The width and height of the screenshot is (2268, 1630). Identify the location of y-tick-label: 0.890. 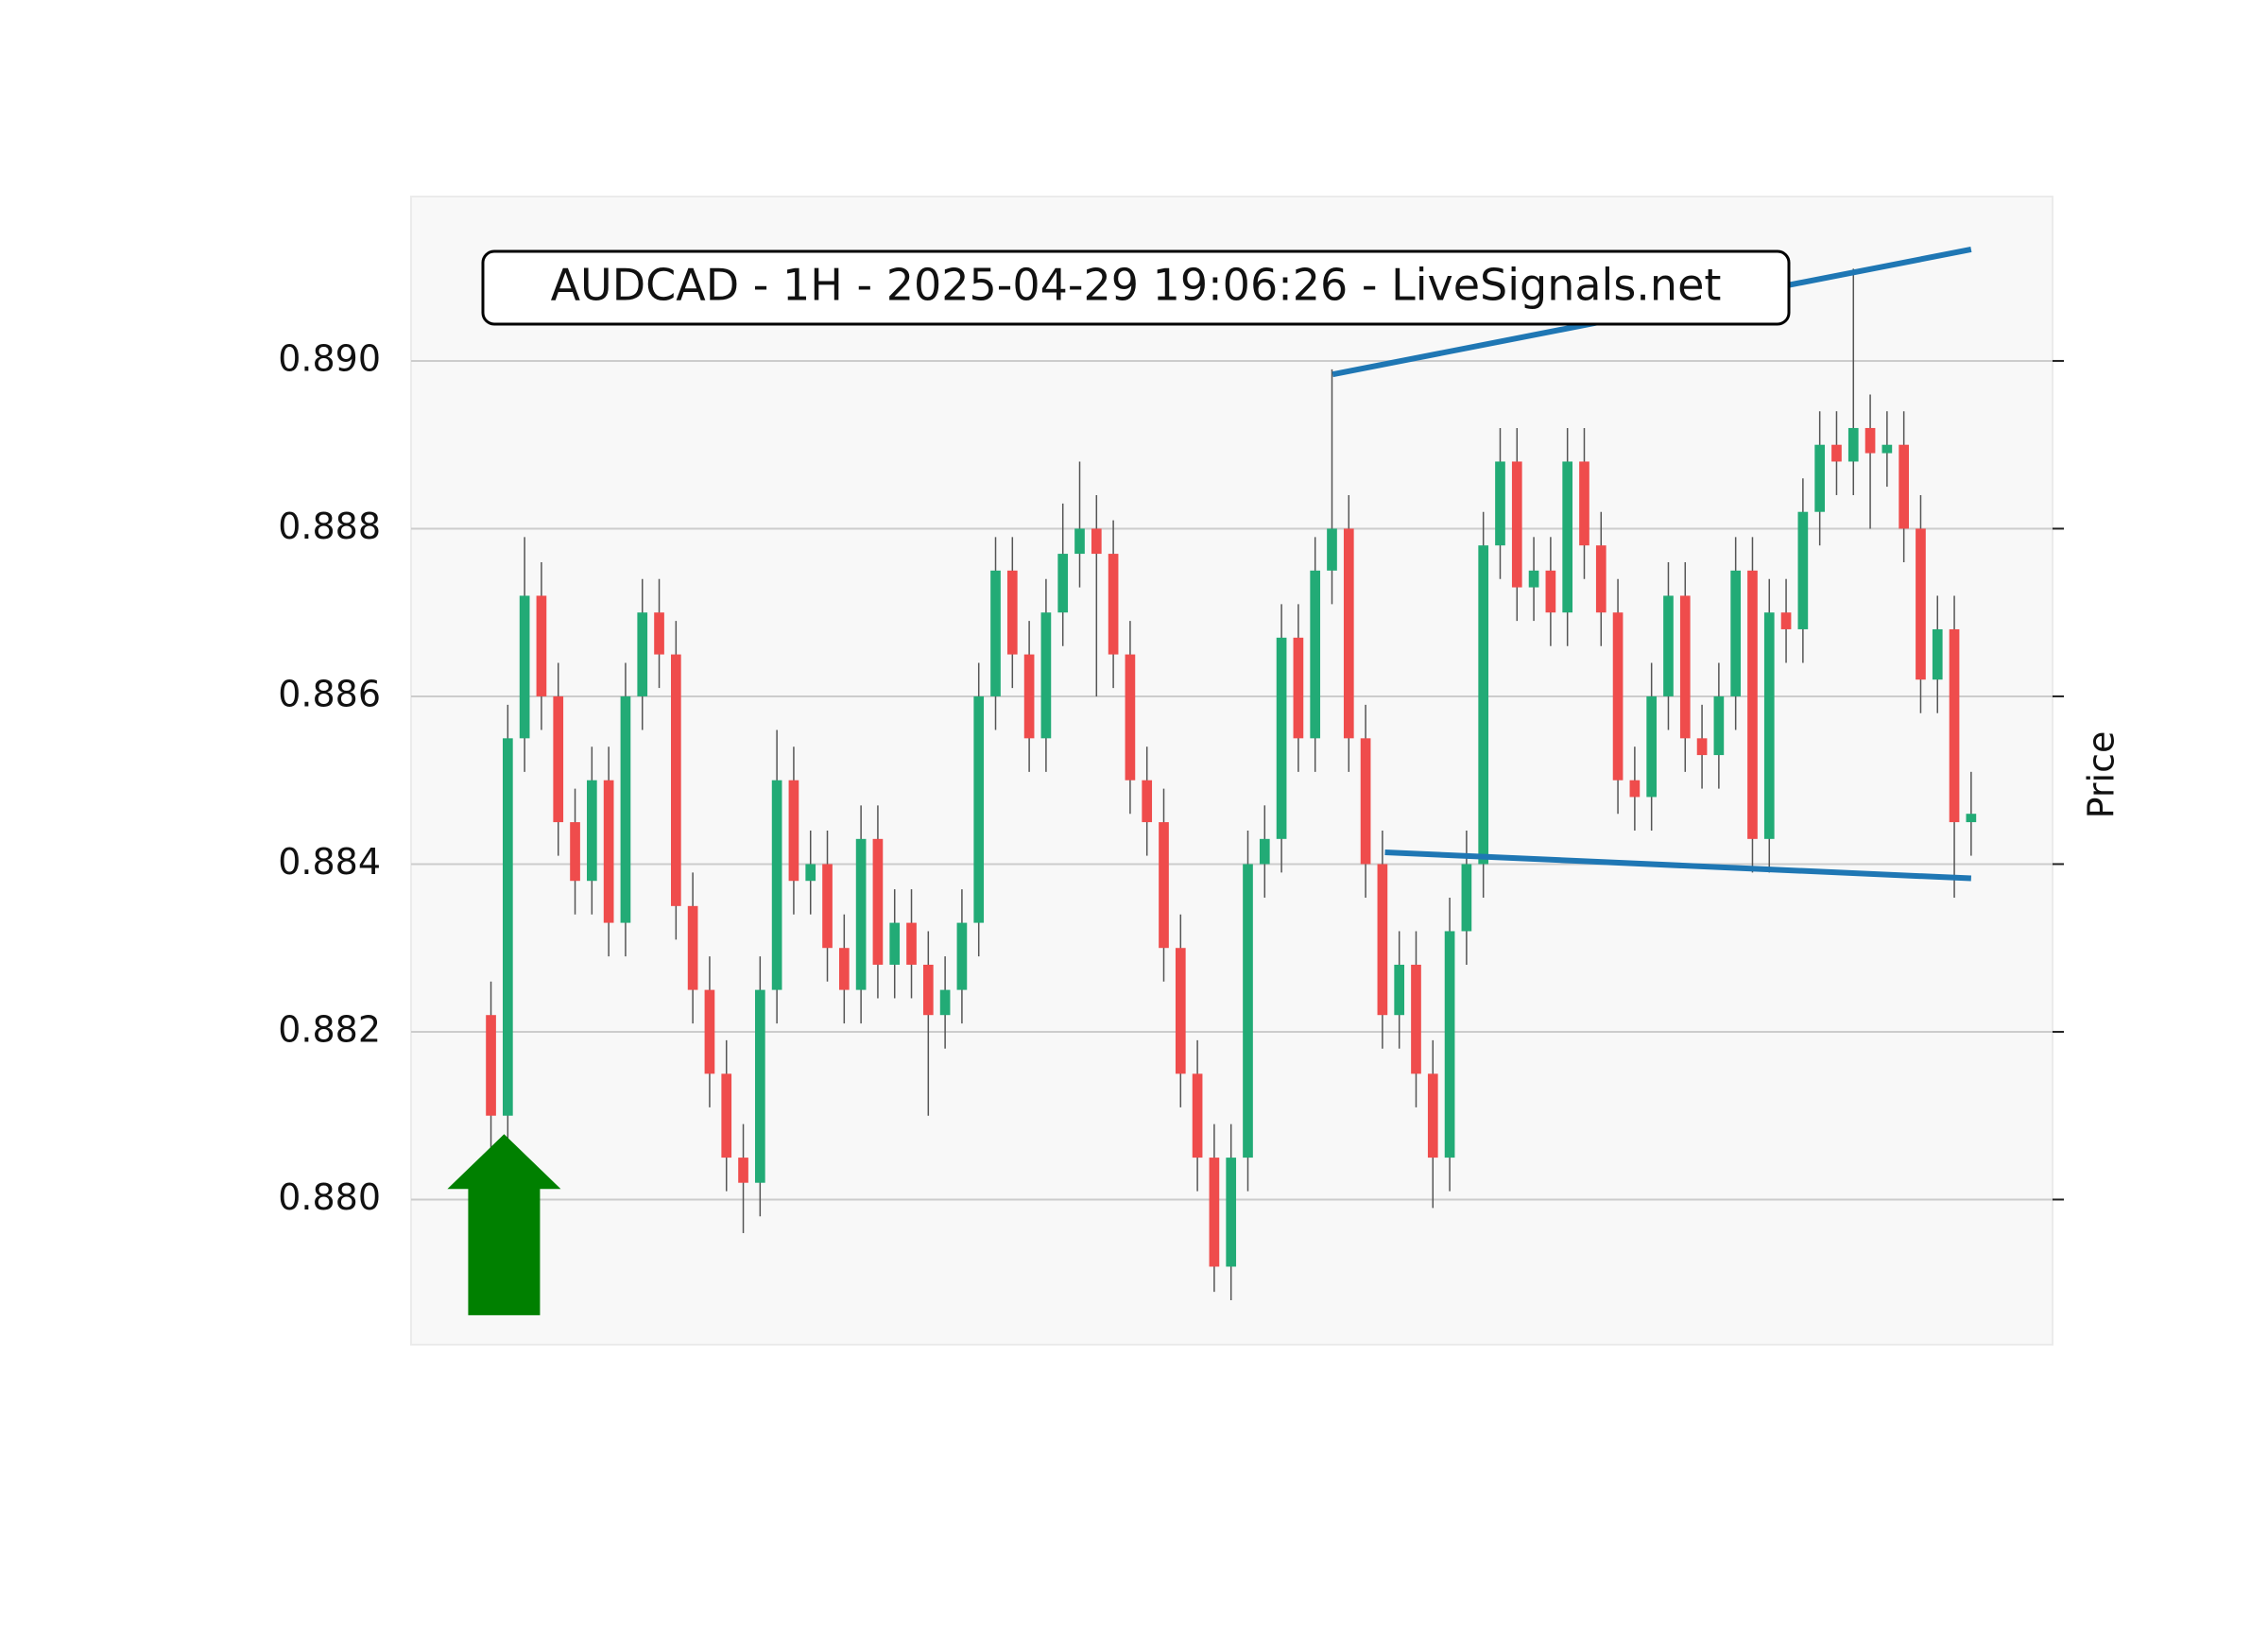
(329, 358).